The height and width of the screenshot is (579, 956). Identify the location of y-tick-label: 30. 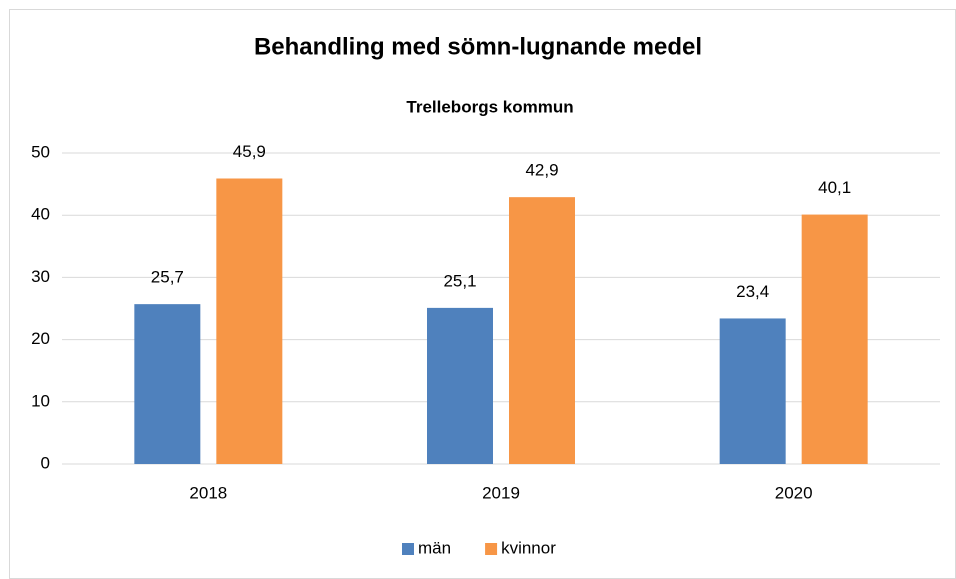
(40, 276).